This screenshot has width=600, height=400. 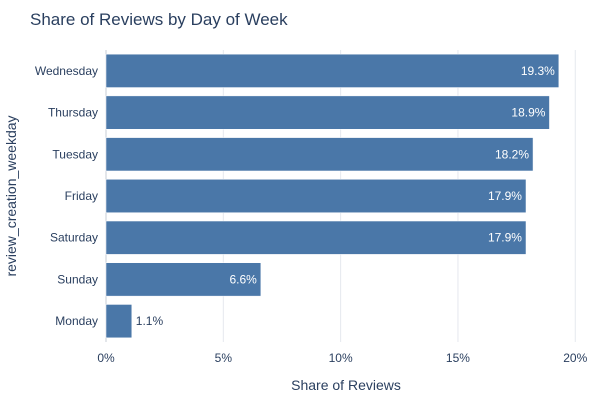 I want to click on x-tick-label: 5%, so click(x=224, y=358).